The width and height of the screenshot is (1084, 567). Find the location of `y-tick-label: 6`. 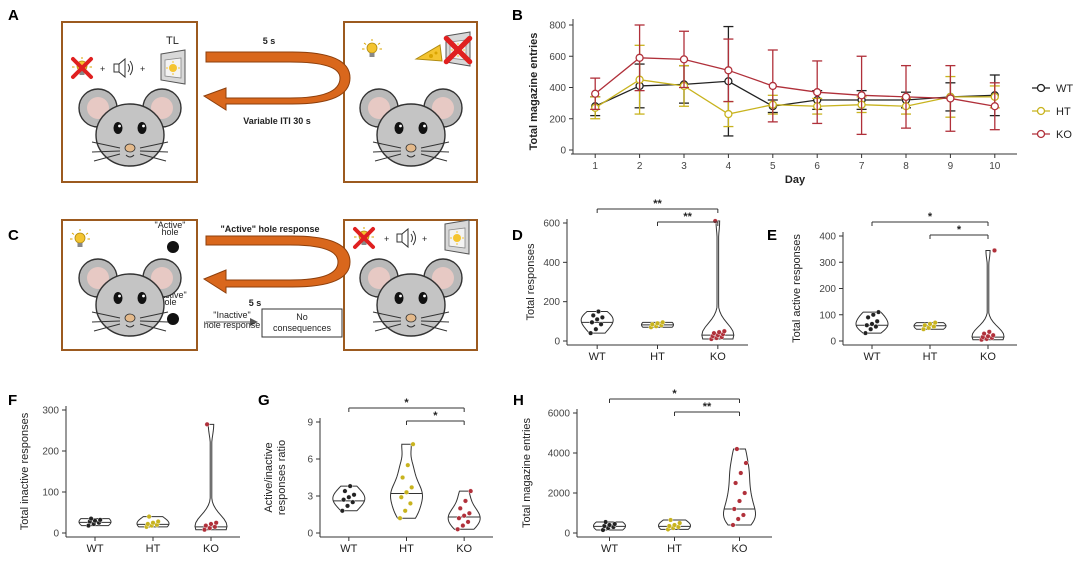

y-tick-label: 6 is located at coordinates (310, 460).